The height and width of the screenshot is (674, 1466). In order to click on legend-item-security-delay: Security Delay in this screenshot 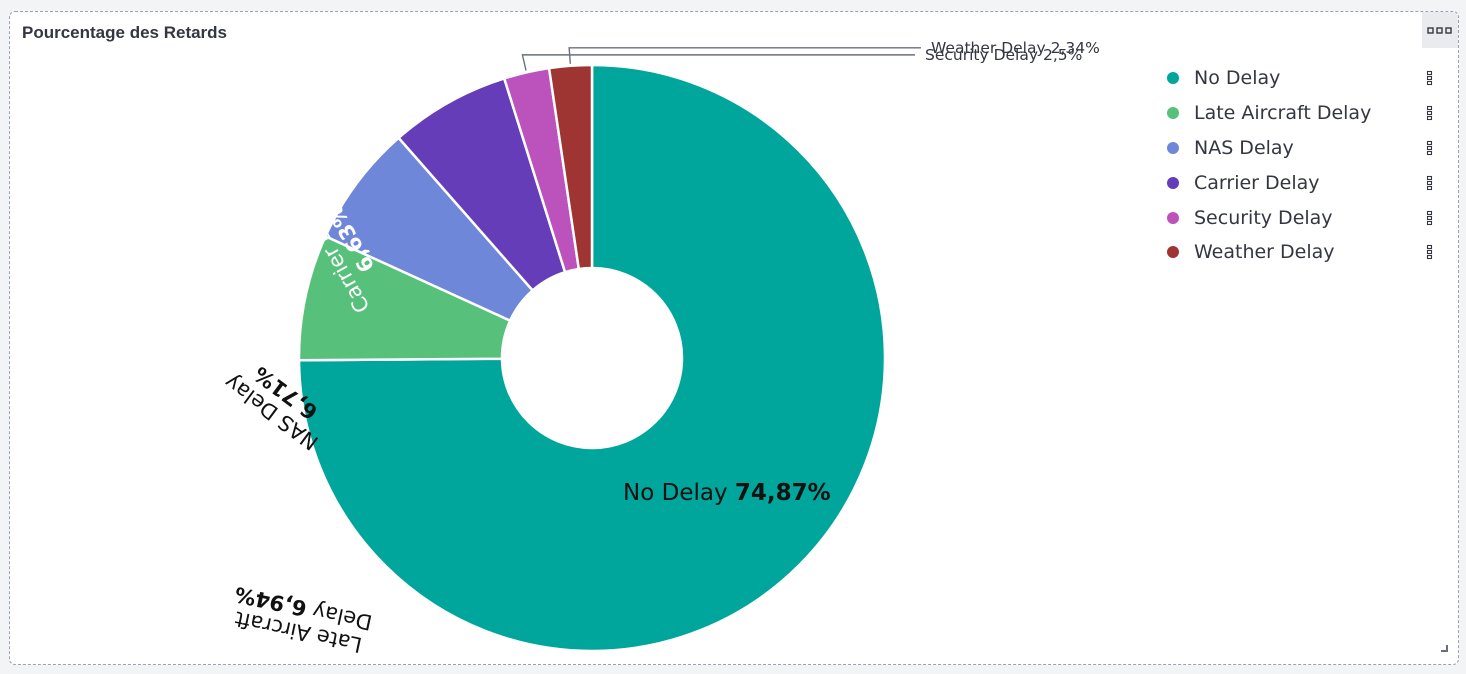, I will do `click(1303, 217)`.